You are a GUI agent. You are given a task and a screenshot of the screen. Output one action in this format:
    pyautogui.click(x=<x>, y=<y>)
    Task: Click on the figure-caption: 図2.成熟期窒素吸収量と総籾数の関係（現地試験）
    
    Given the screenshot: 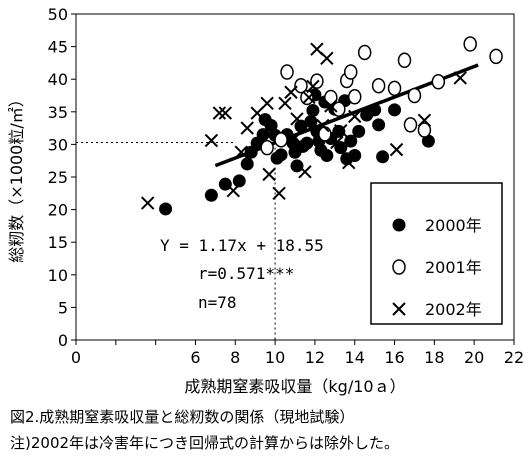 What is the action you would take?
    pyautogui.click(x=182, y=417)
    